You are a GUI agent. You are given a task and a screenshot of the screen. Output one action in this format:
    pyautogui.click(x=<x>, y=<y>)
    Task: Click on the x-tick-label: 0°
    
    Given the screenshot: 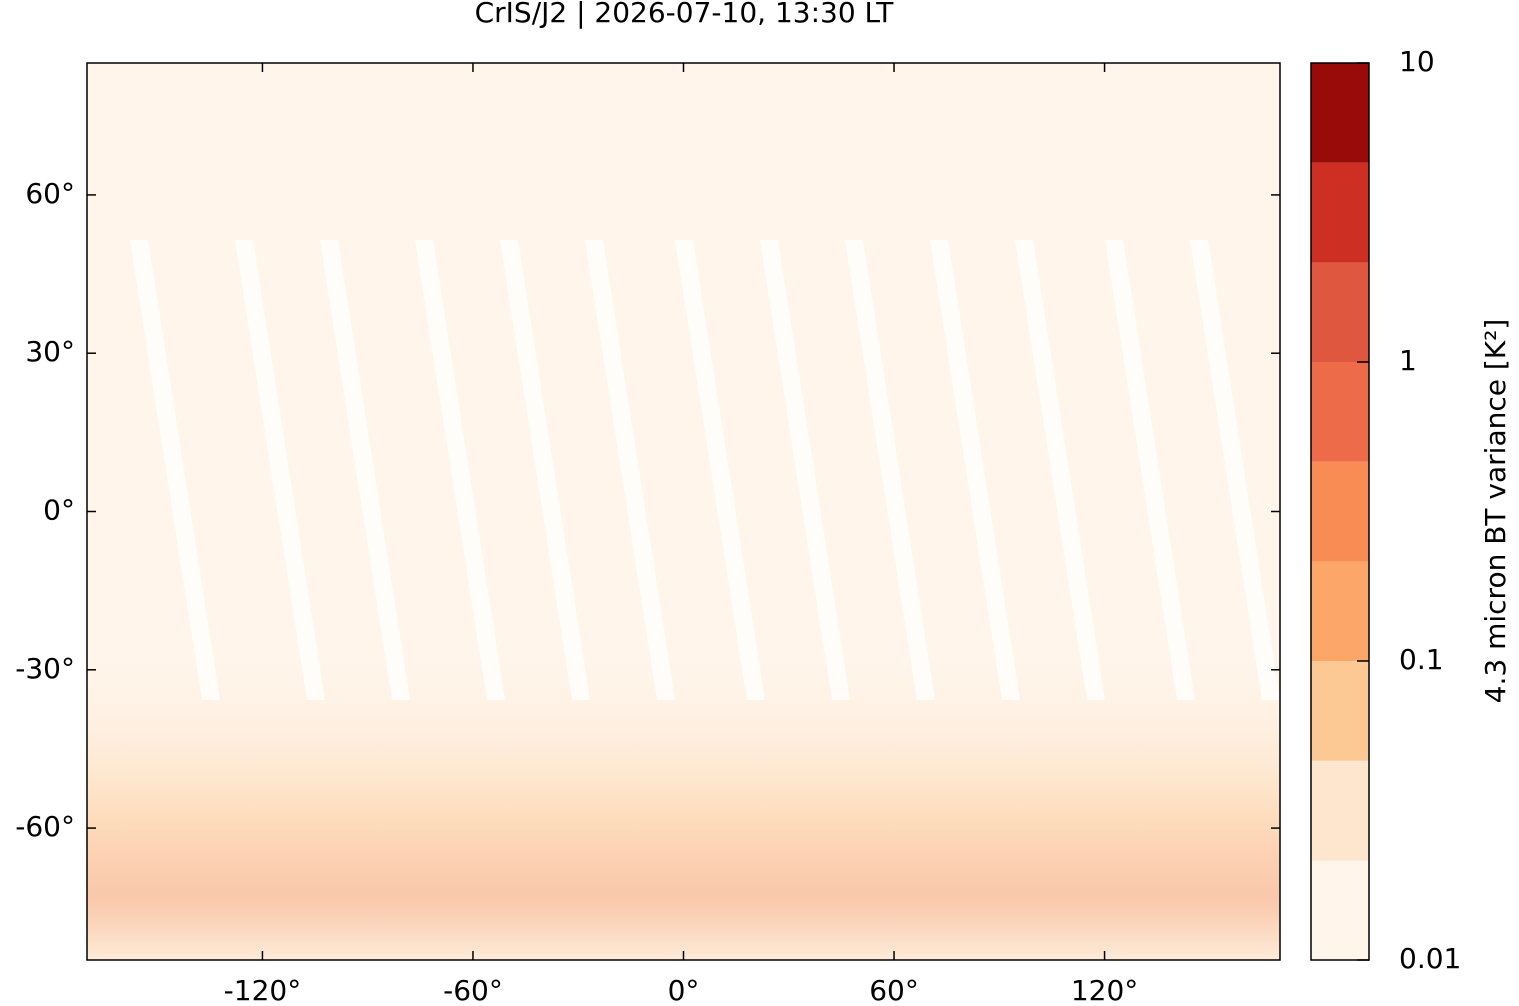 What is the action you would take?
    pyautogui.click(x=684, y=988)
    